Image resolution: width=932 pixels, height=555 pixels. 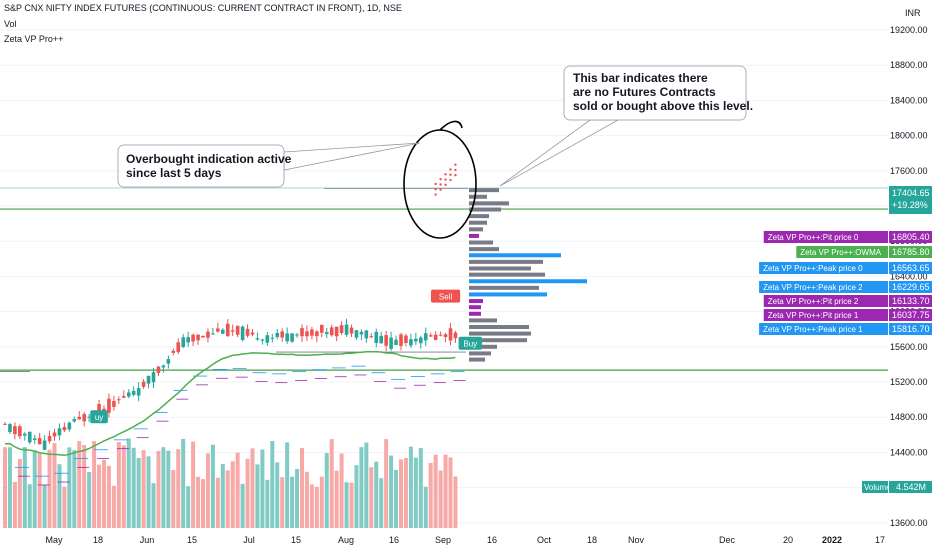 What do you see at coordinates (99, 417) in the screenshot?
I see `signal-label-uy: uy` at bounding box center [99, 417].